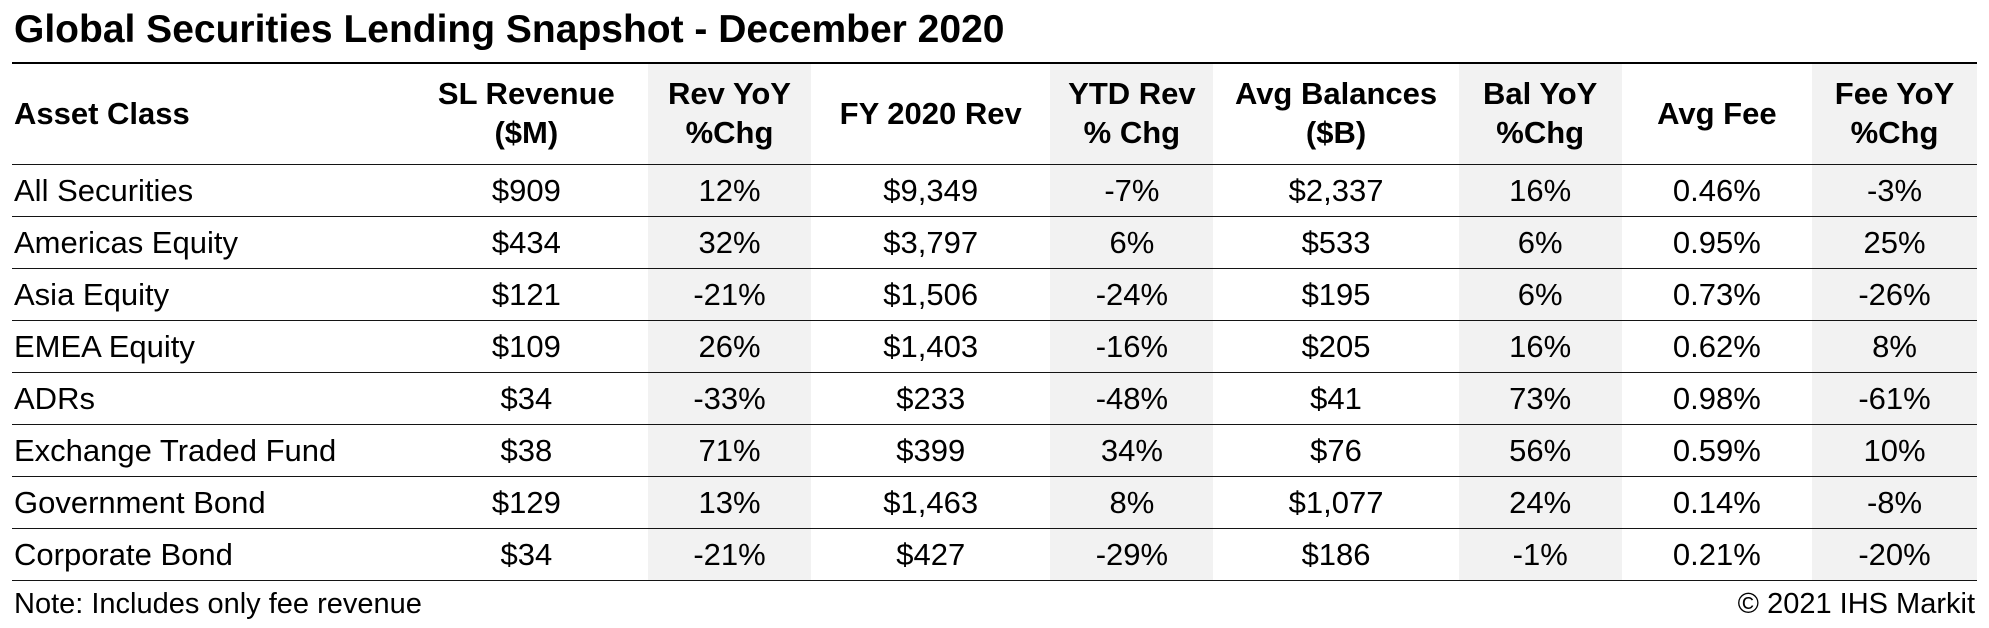 This screenshot has height=628, width=1989. I want to click on asset-class-cell: Exchange Traded Fund, so click(208, 450).